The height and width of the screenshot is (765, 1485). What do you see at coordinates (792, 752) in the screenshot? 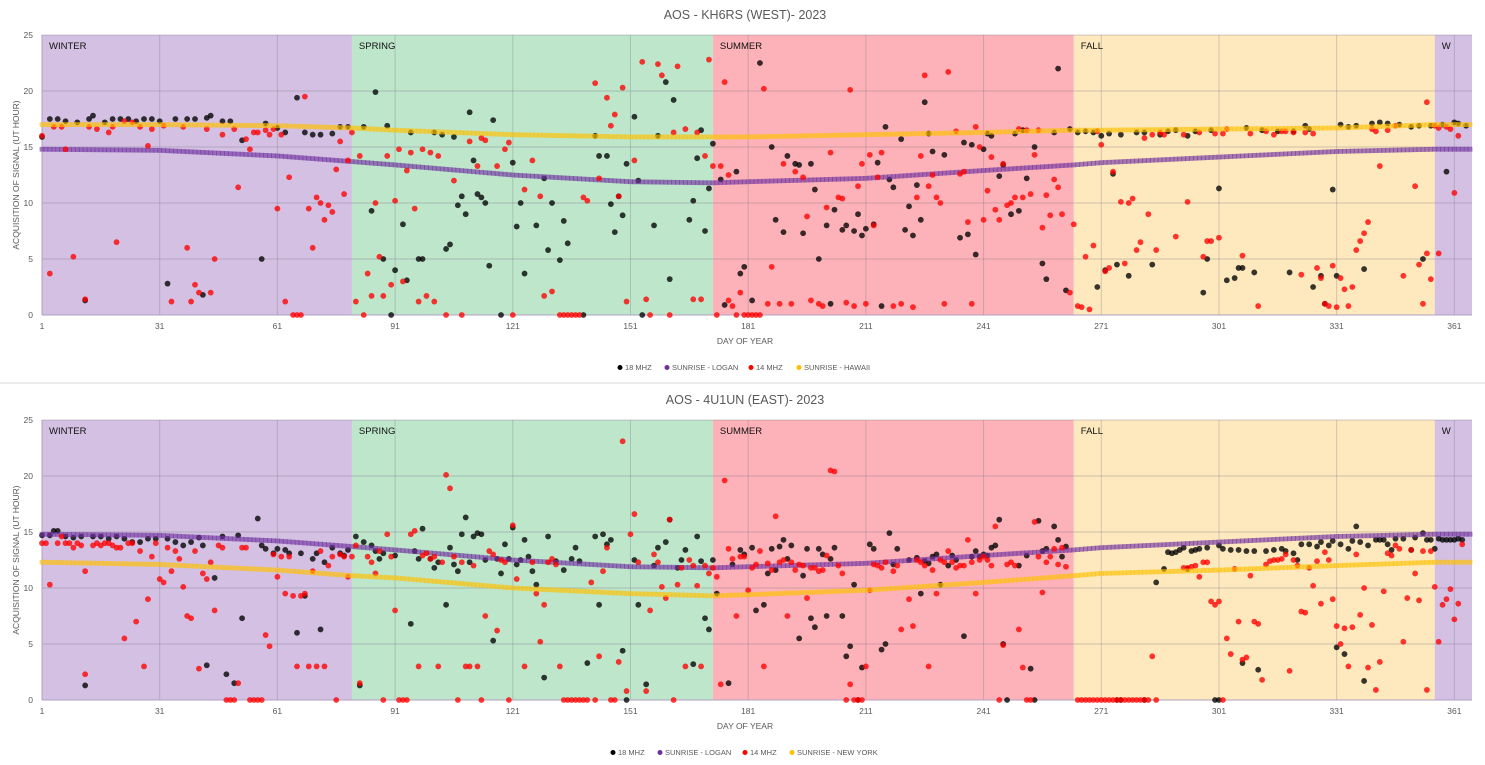
I see `legend-marker-sunrise-new-york` at bounding box center [792, 752].